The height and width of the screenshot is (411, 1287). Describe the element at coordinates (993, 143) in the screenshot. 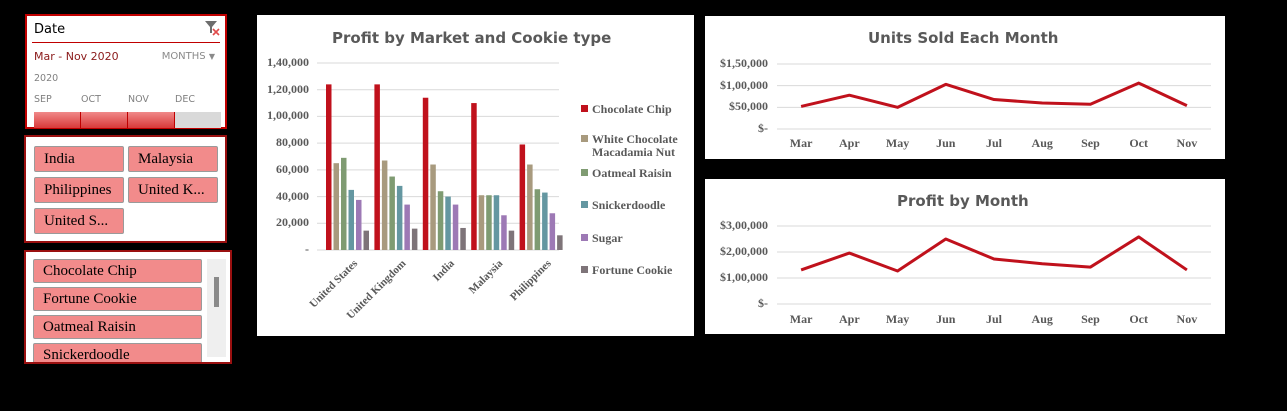

I see `x-month-label: Jul` at that location.